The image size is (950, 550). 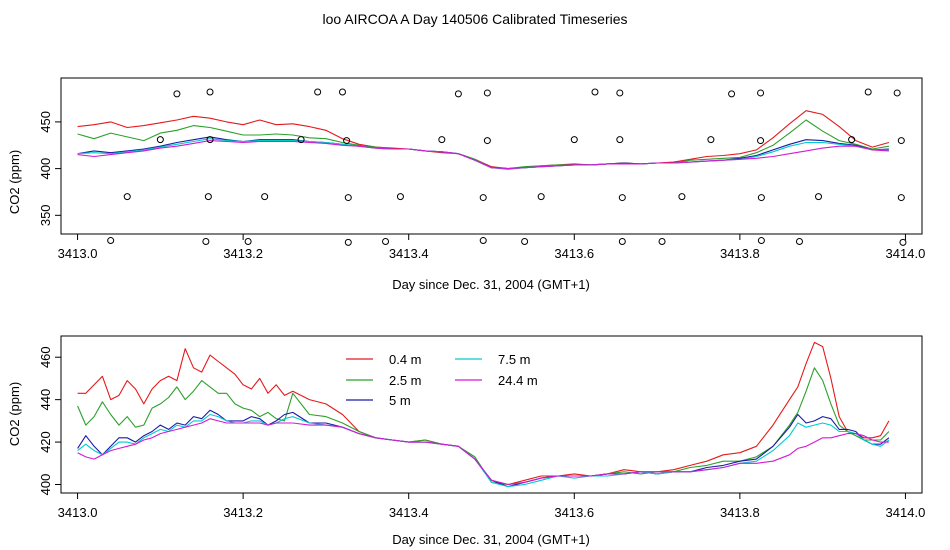 I want to click on bot-x-tick-label: 3413.0, so click(x=78, y=512).